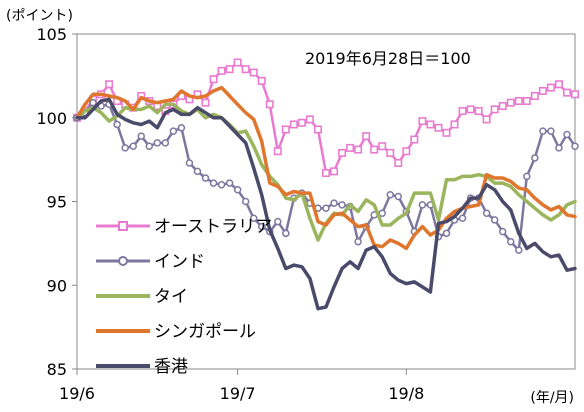 Image resolution: width=584 pixels, height=412 pixels. What do you see at coordinates (238, 393) in the screenshot?
I see `x-tick-label: 19/7` at bounding box center [238, 393].